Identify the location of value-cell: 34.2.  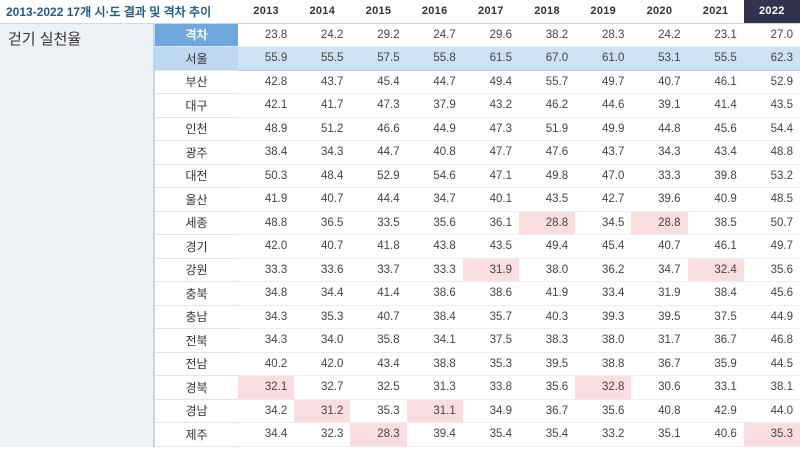
(266, 411).